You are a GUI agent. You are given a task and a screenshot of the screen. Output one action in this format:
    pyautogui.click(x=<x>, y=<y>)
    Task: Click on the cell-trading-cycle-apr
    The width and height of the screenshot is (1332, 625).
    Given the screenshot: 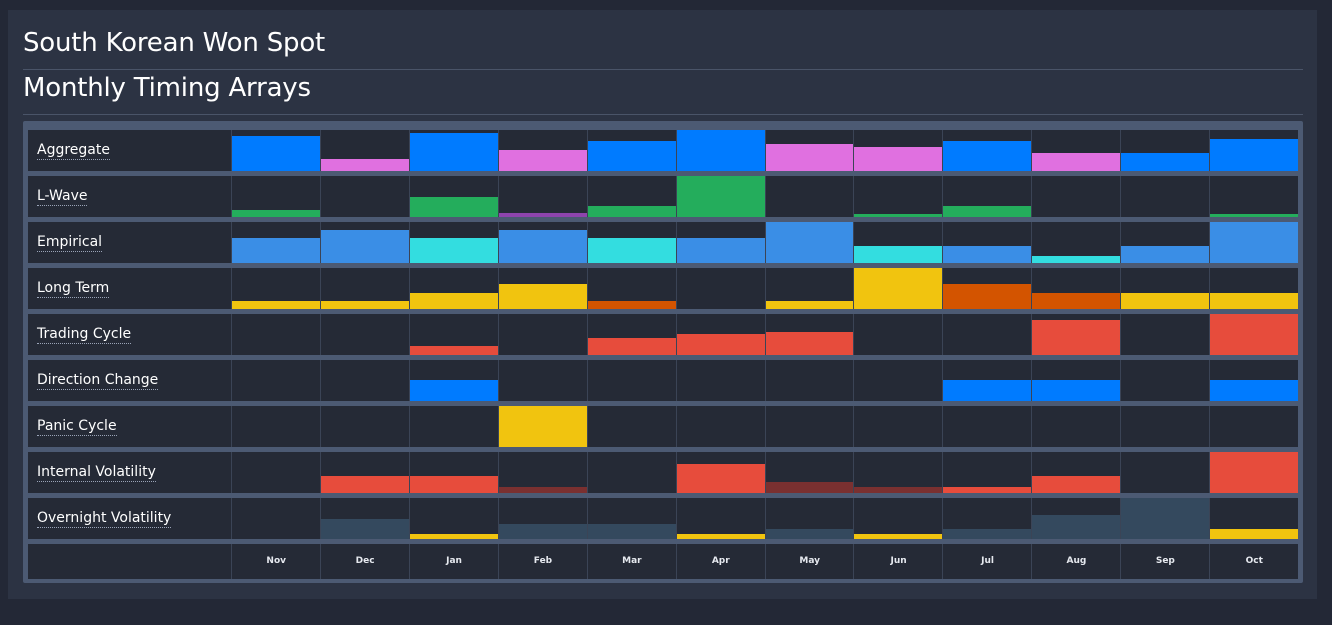 What is the action you would take?
    pyautogui.click(x=720, y=334)
    